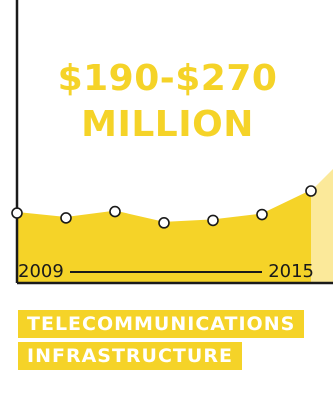 This screenshot has height=398, width=333. What do you see at coordinates (322, 226) in the screenshot?
I see `area-extension` at bounding box center [322, 226].